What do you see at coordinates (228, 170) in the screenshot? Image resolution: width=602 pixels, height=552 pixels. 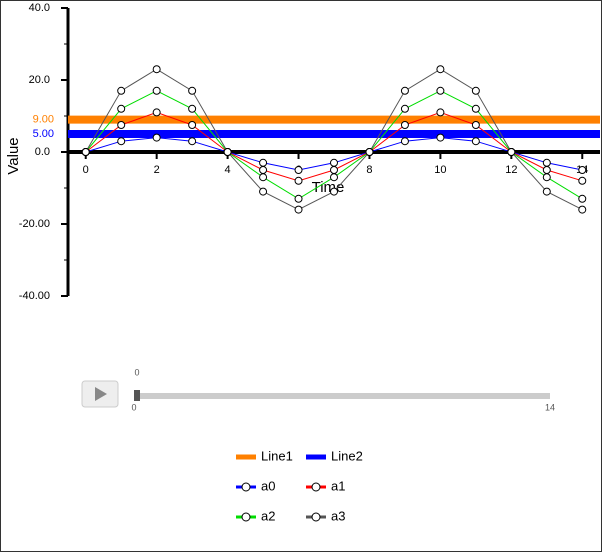 I see `x-tick-label: 4` at bounding box center [228, 170].